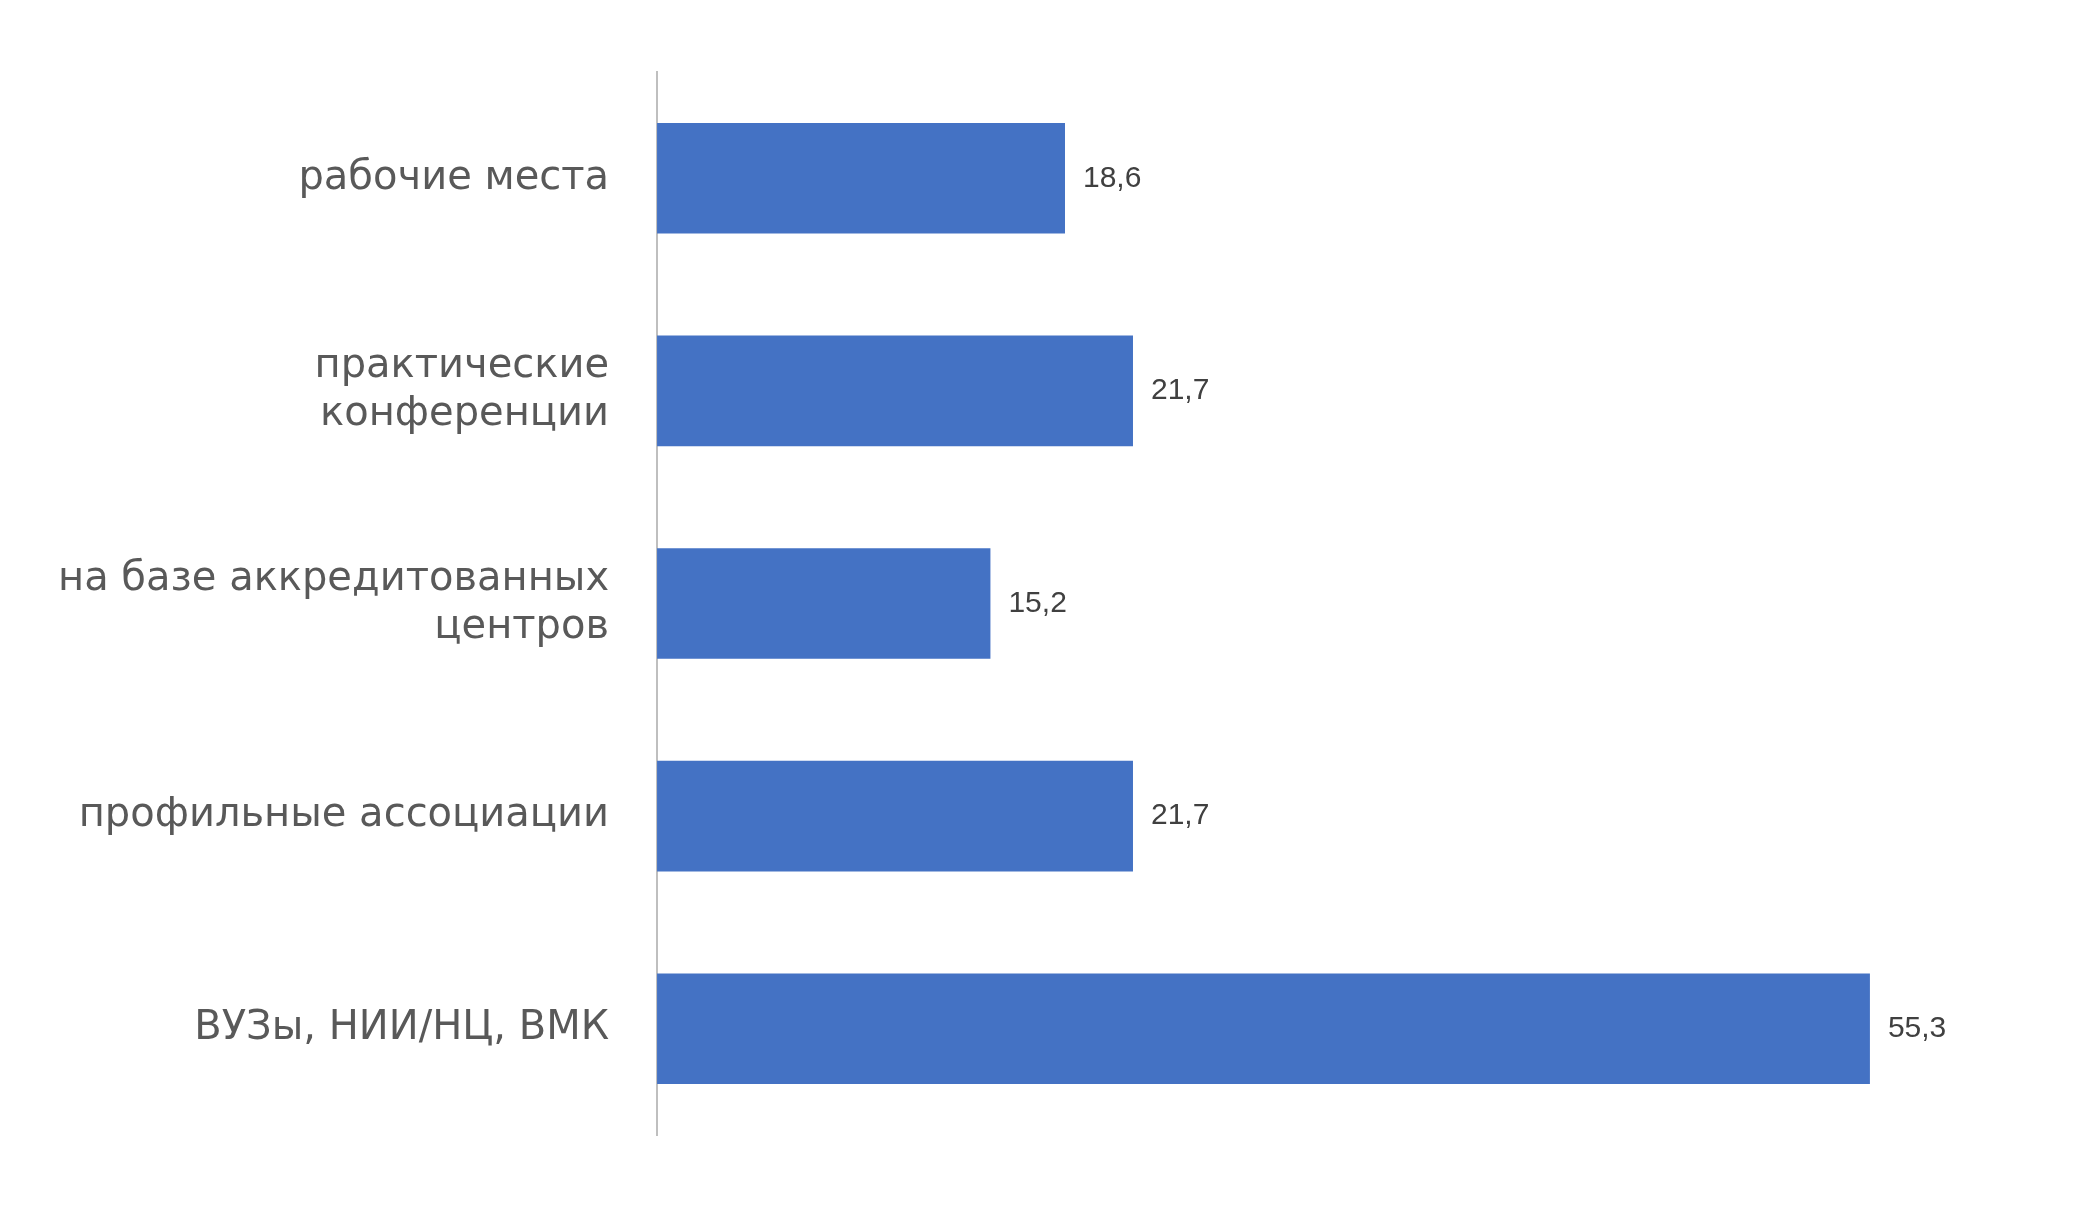 The width and height of the screenshot is (2093, 1207). What do you see at coordinates (454, 174) in the screenshot?
I see `y-tick-label: рабочие места` at bounding box center [454, 174].